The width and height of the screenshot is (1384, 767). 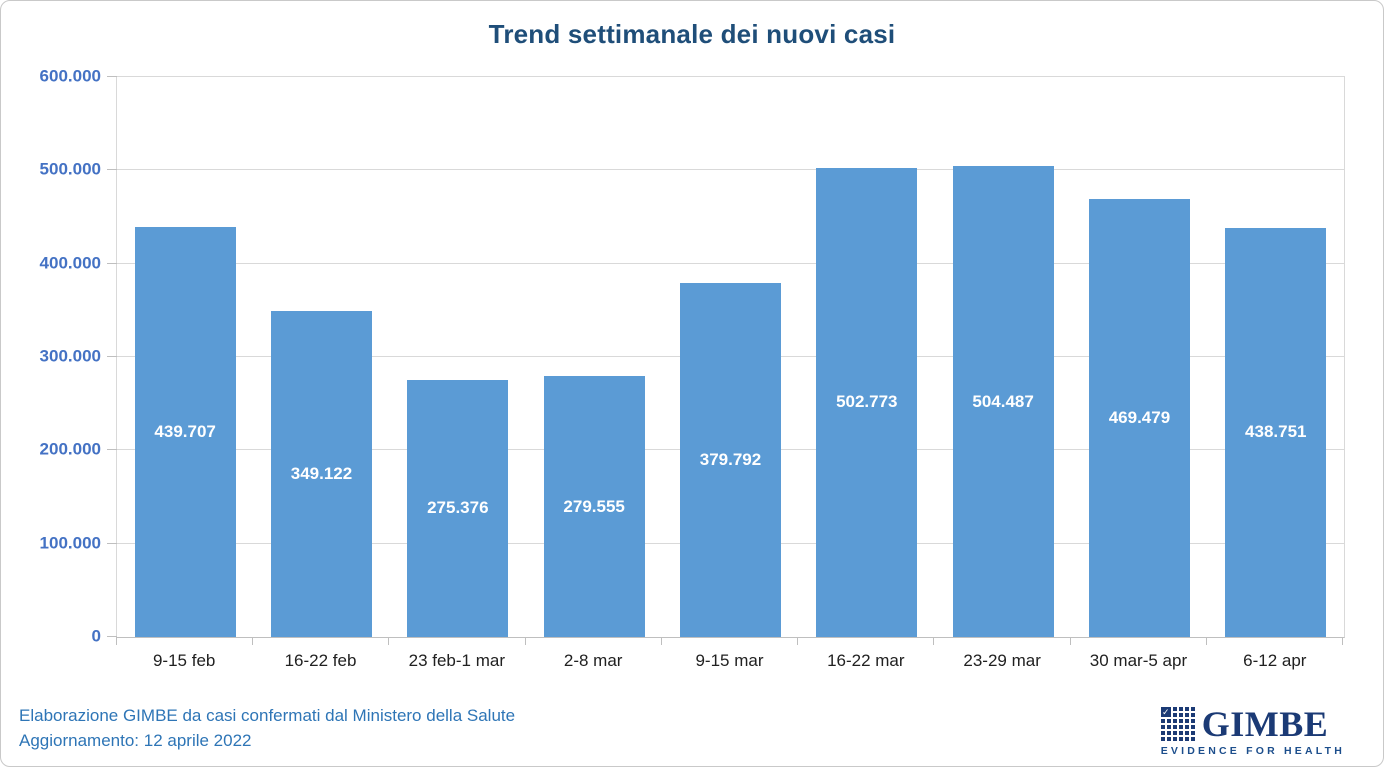 I want to click on x-axis-category-label: 9-15 feb, so click(x=184, y=660).